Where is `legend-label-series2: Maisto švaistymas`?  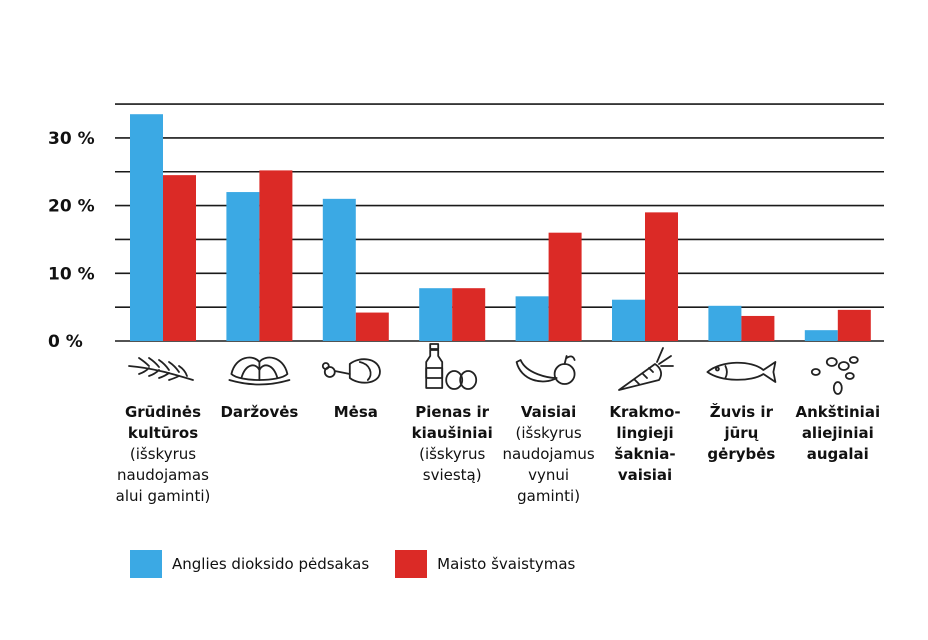 legend-label-series2: Maisto švaistymas is located at coordinates (506, 564).